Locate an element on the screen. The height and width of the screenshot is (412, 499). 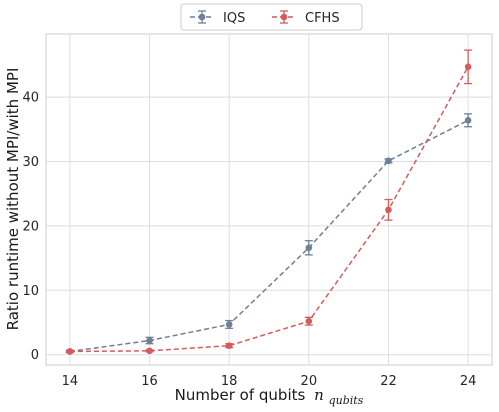
x-tick-label: 24 is located at coordinates (468, 381).